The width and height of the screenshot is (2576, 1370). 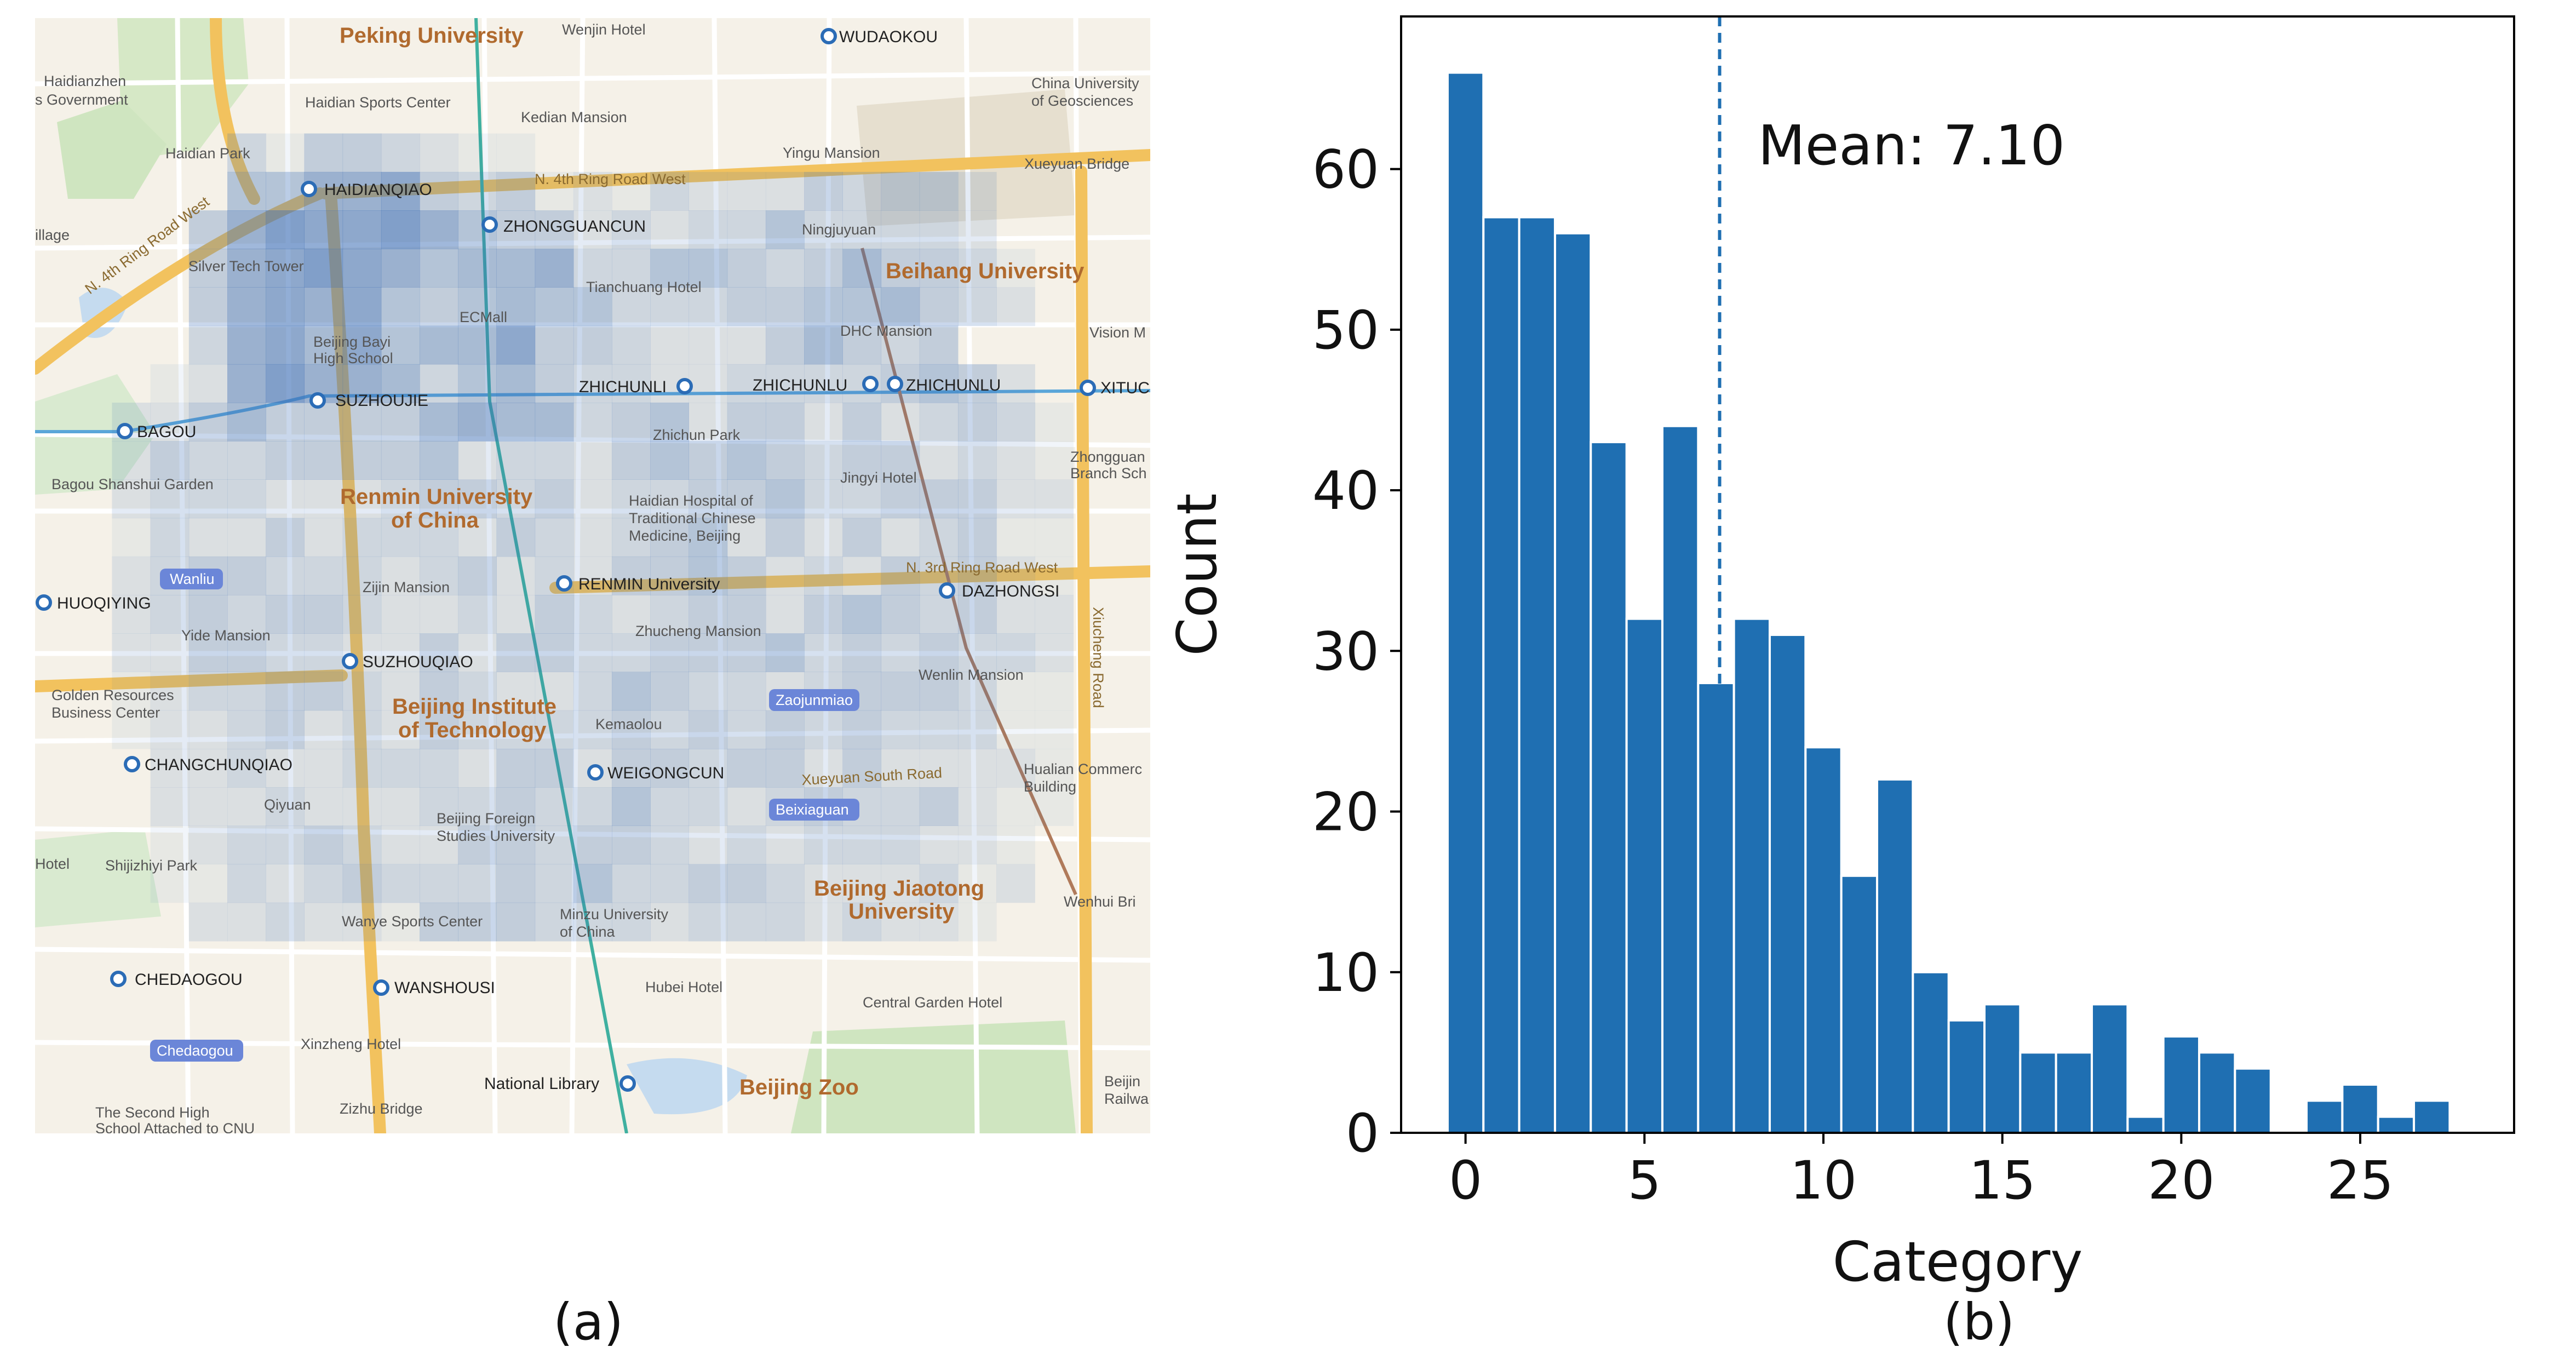 I want to click on y-tick-label: 50, so click(x=1345, y=330).